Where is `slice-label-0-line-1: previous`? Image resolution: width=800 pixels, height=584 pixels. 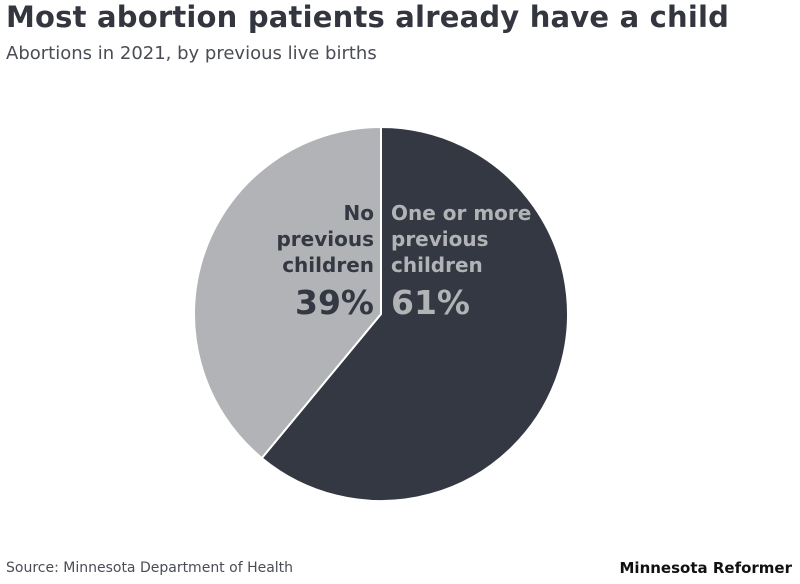
slice-label-0-line-1: previous is located at coordinates (440, 239).